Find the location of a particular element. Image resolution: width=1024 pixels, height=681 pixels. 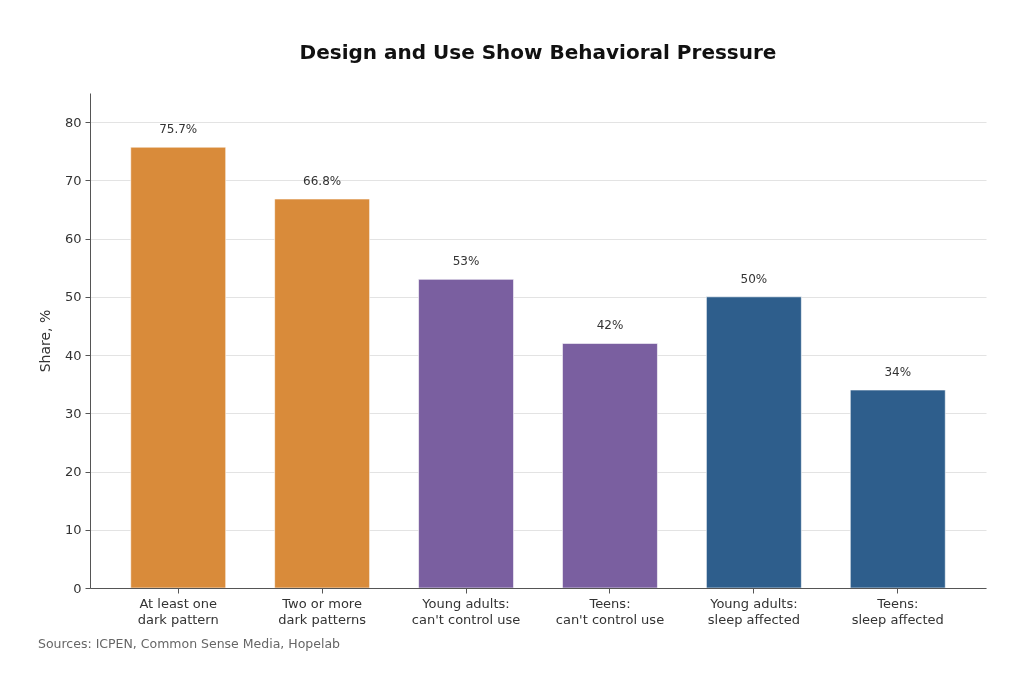

y-axis-title: Share, % is located at coordinates (44, 341).